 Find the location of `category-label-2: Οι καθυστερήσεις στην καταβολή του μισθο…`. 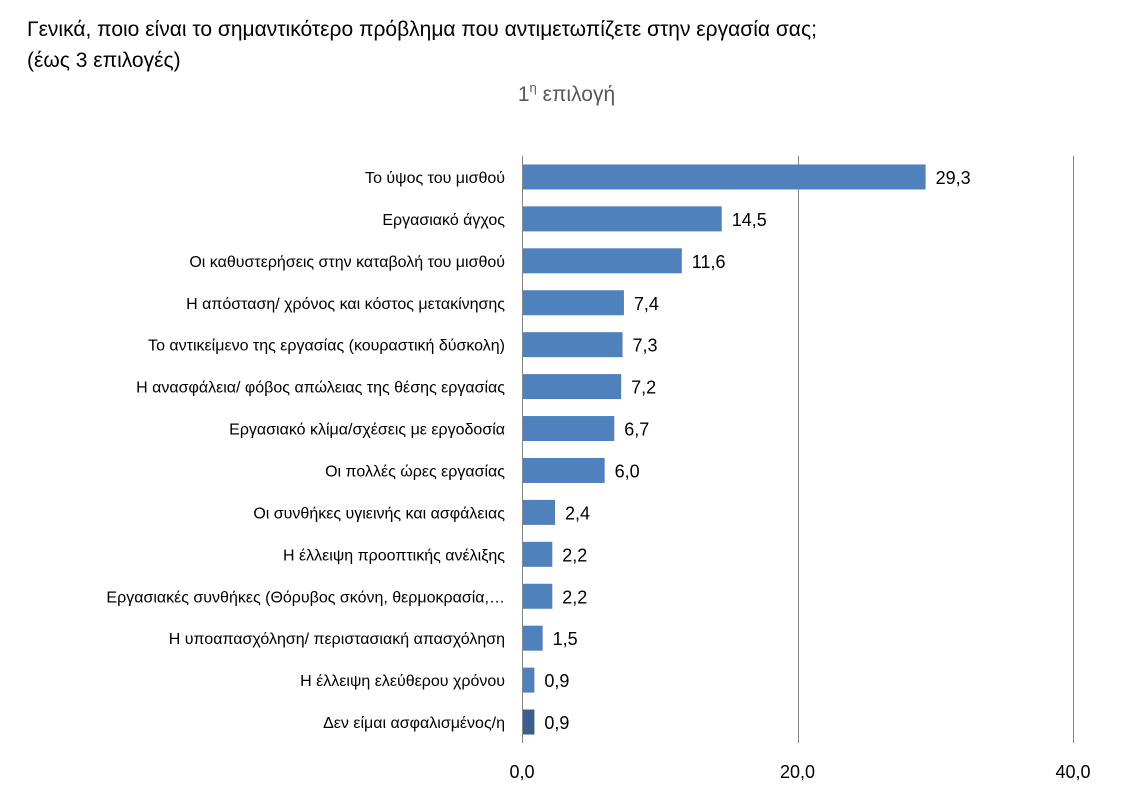

category-label-2: Οι καθυστερήσεις στην καταβολή του μισθο… is located at coordinates (347, 262).